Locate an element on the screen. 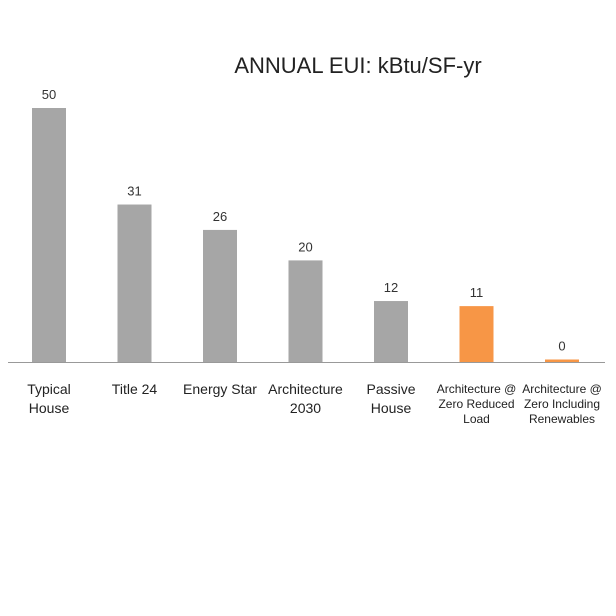 This screenshot has width=616, height=616. category-label: Architecture @ Zero Reduced Load is located at coordinates (477, 404).